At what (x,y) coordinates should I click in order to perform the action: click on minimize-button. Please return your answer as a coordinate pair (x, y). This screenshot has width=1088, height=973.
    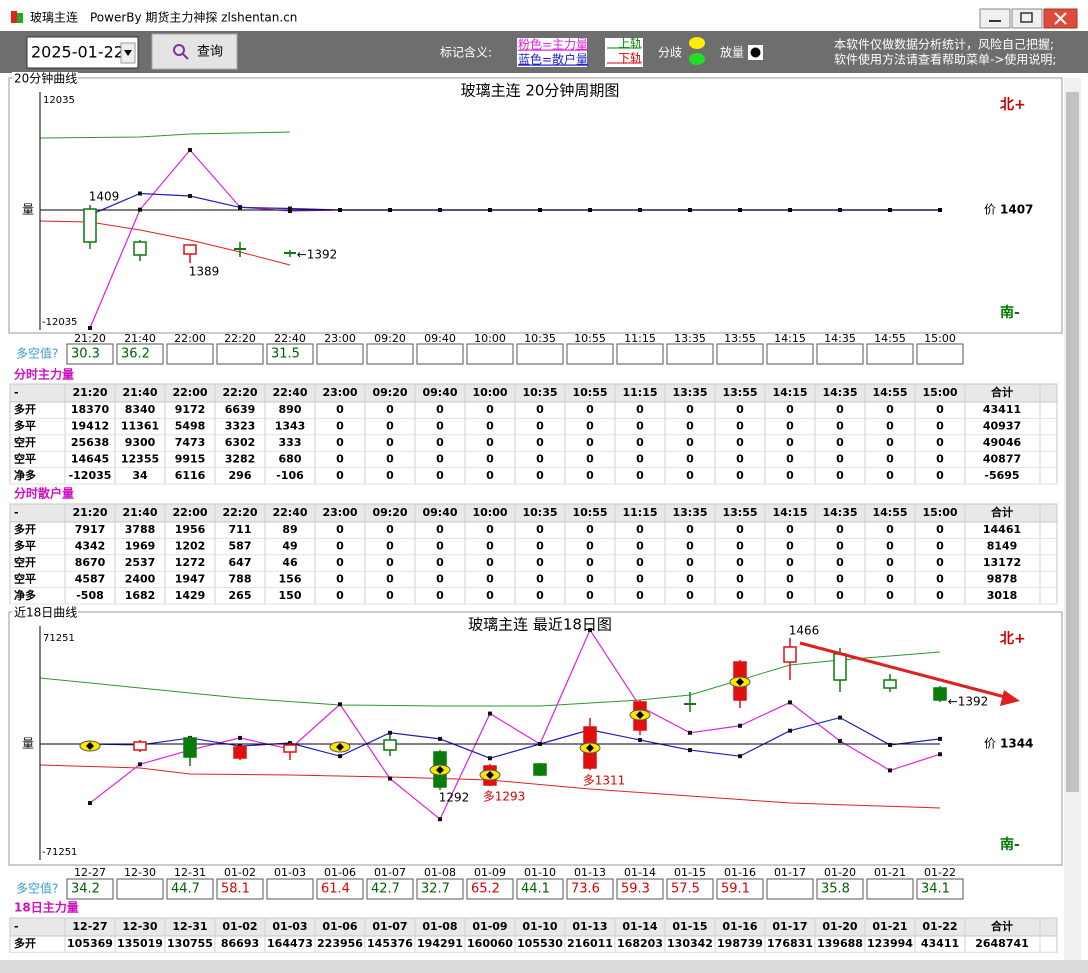
    Looking at the image, I should click on (995, 18).